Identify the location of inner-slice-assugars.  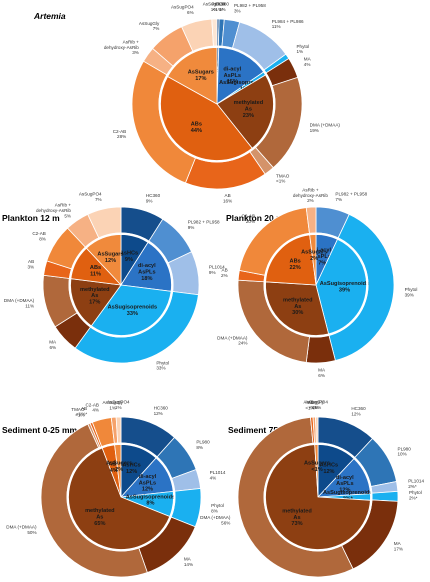
(103, 260).